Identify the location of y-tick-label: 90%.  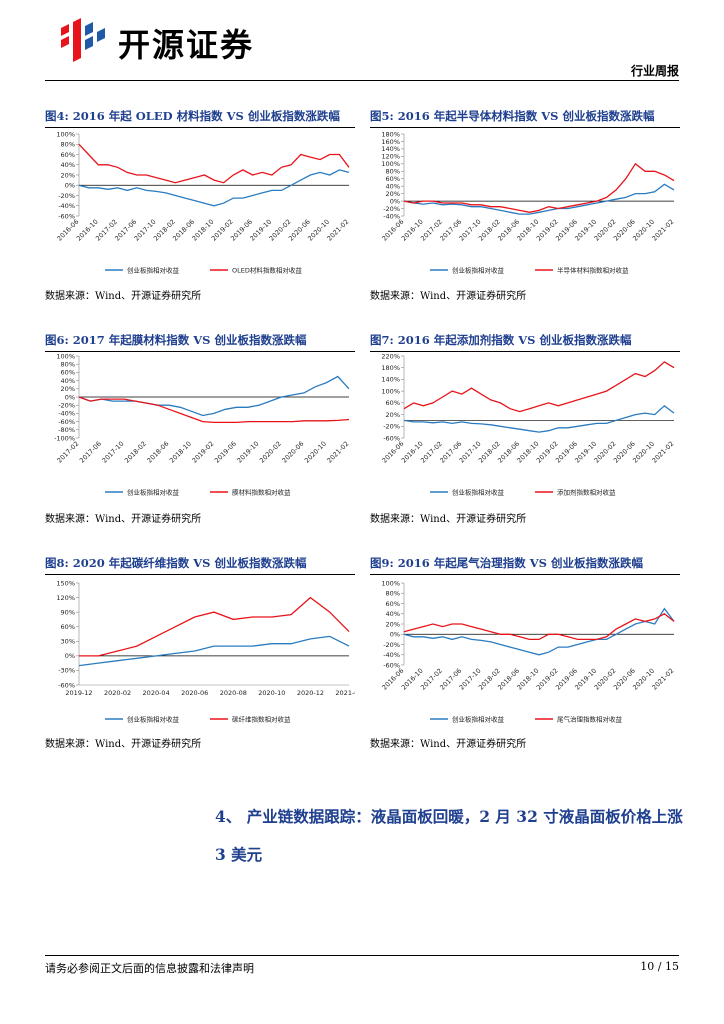
(68, 612).